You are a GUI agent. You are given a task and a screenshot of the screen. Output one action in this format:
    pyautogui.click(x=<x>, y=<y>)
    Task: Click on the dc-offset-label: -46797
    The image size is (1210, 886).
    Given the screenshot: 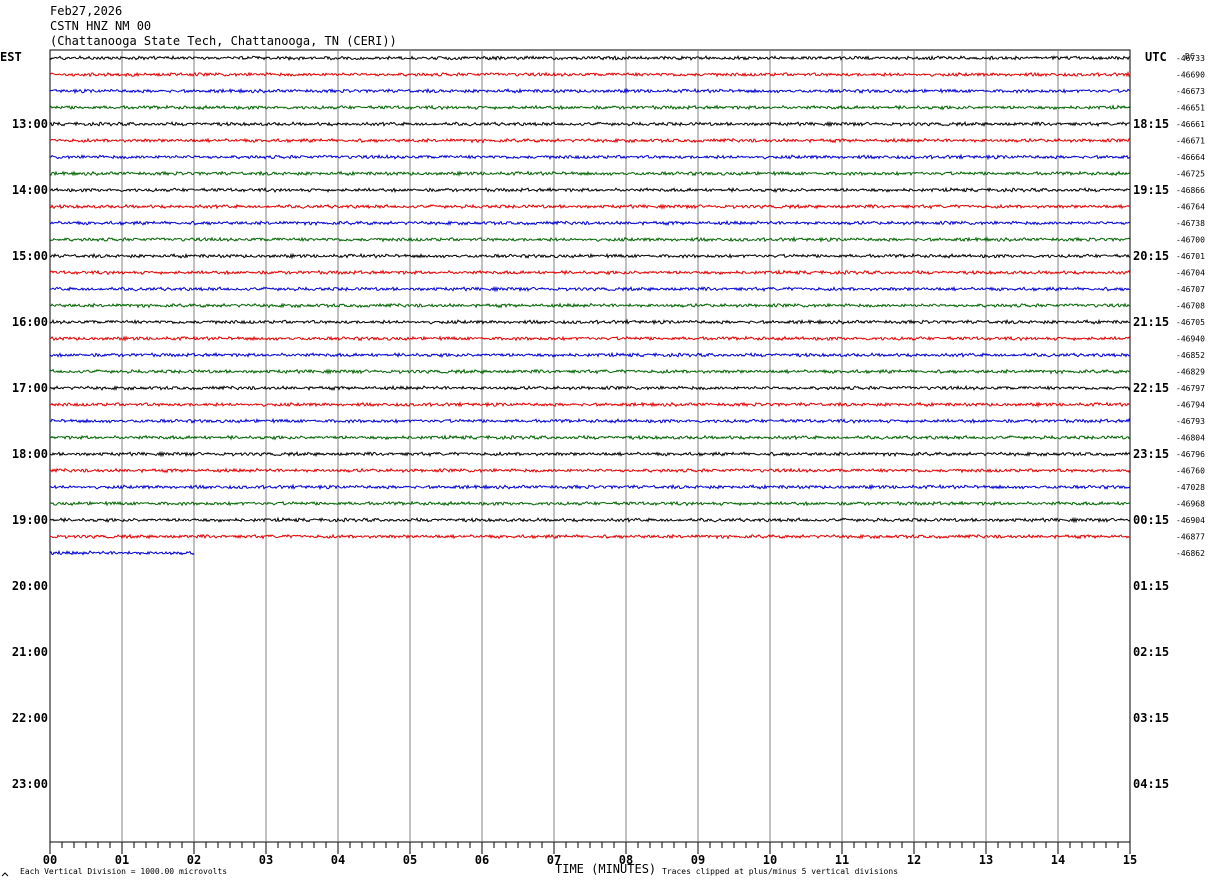 What is the action you would take?
    pyautogui.click(x=1190, y=388)
    